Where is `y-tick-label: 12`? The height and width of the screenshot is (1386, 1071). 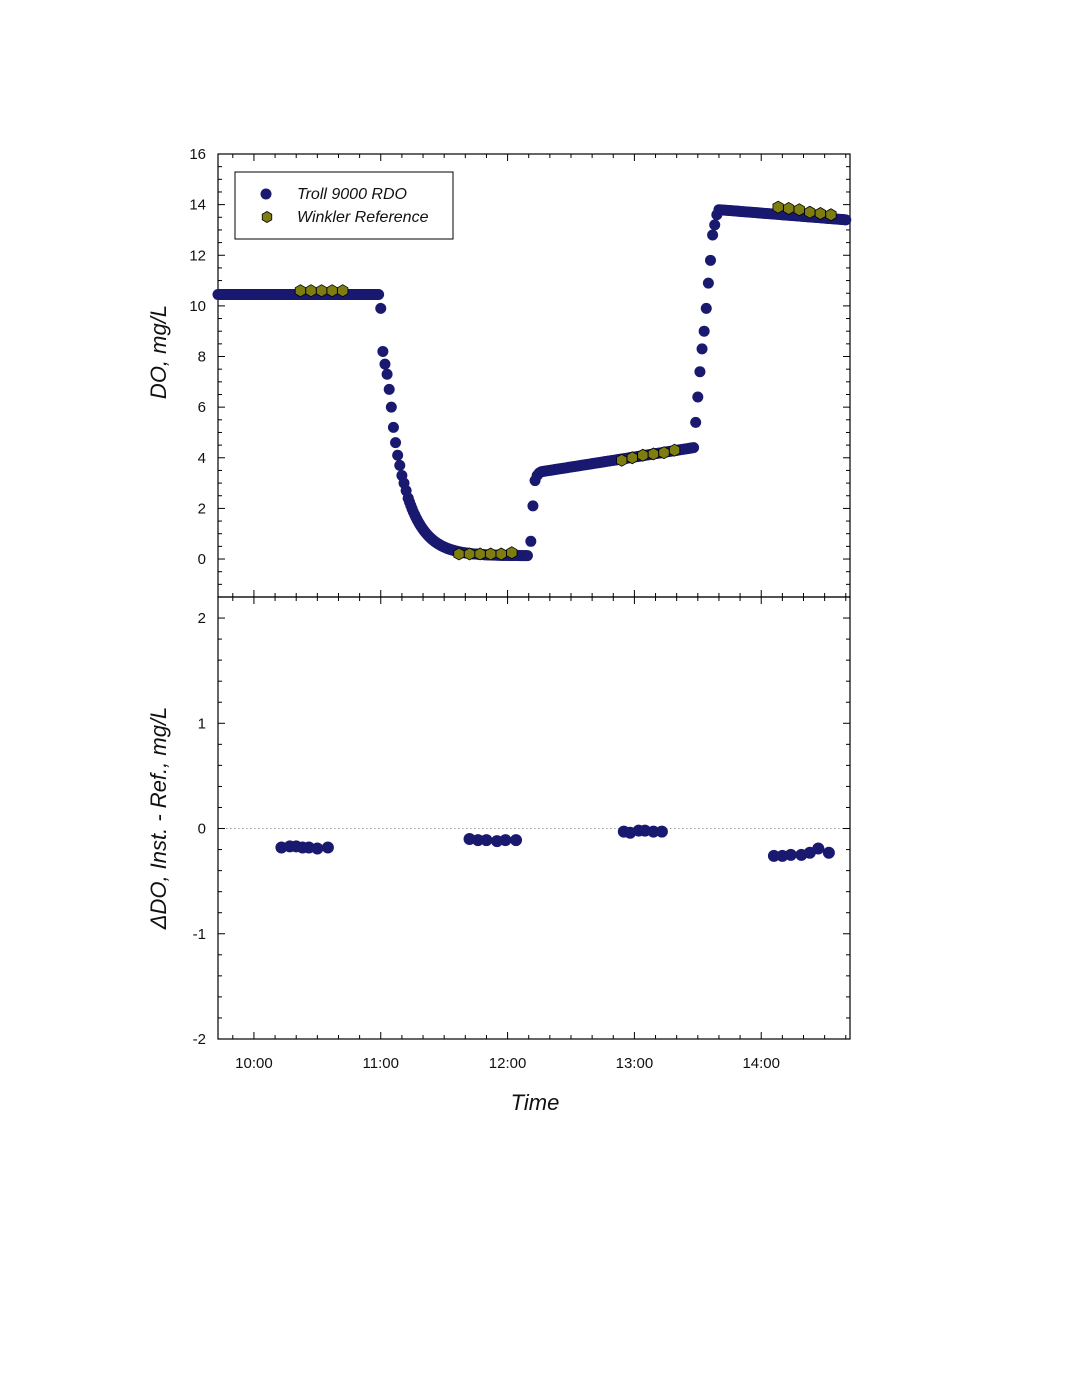 y-tick-label: 12 is located at coordinates (197, 255).